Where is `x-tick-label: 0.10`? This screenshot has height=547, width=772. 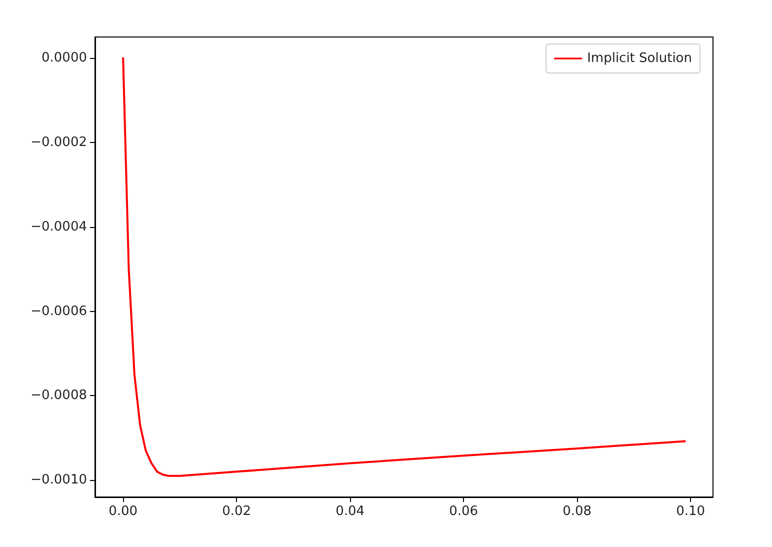 x-tick-label: 0.10 is located at coordinates (691, 511).